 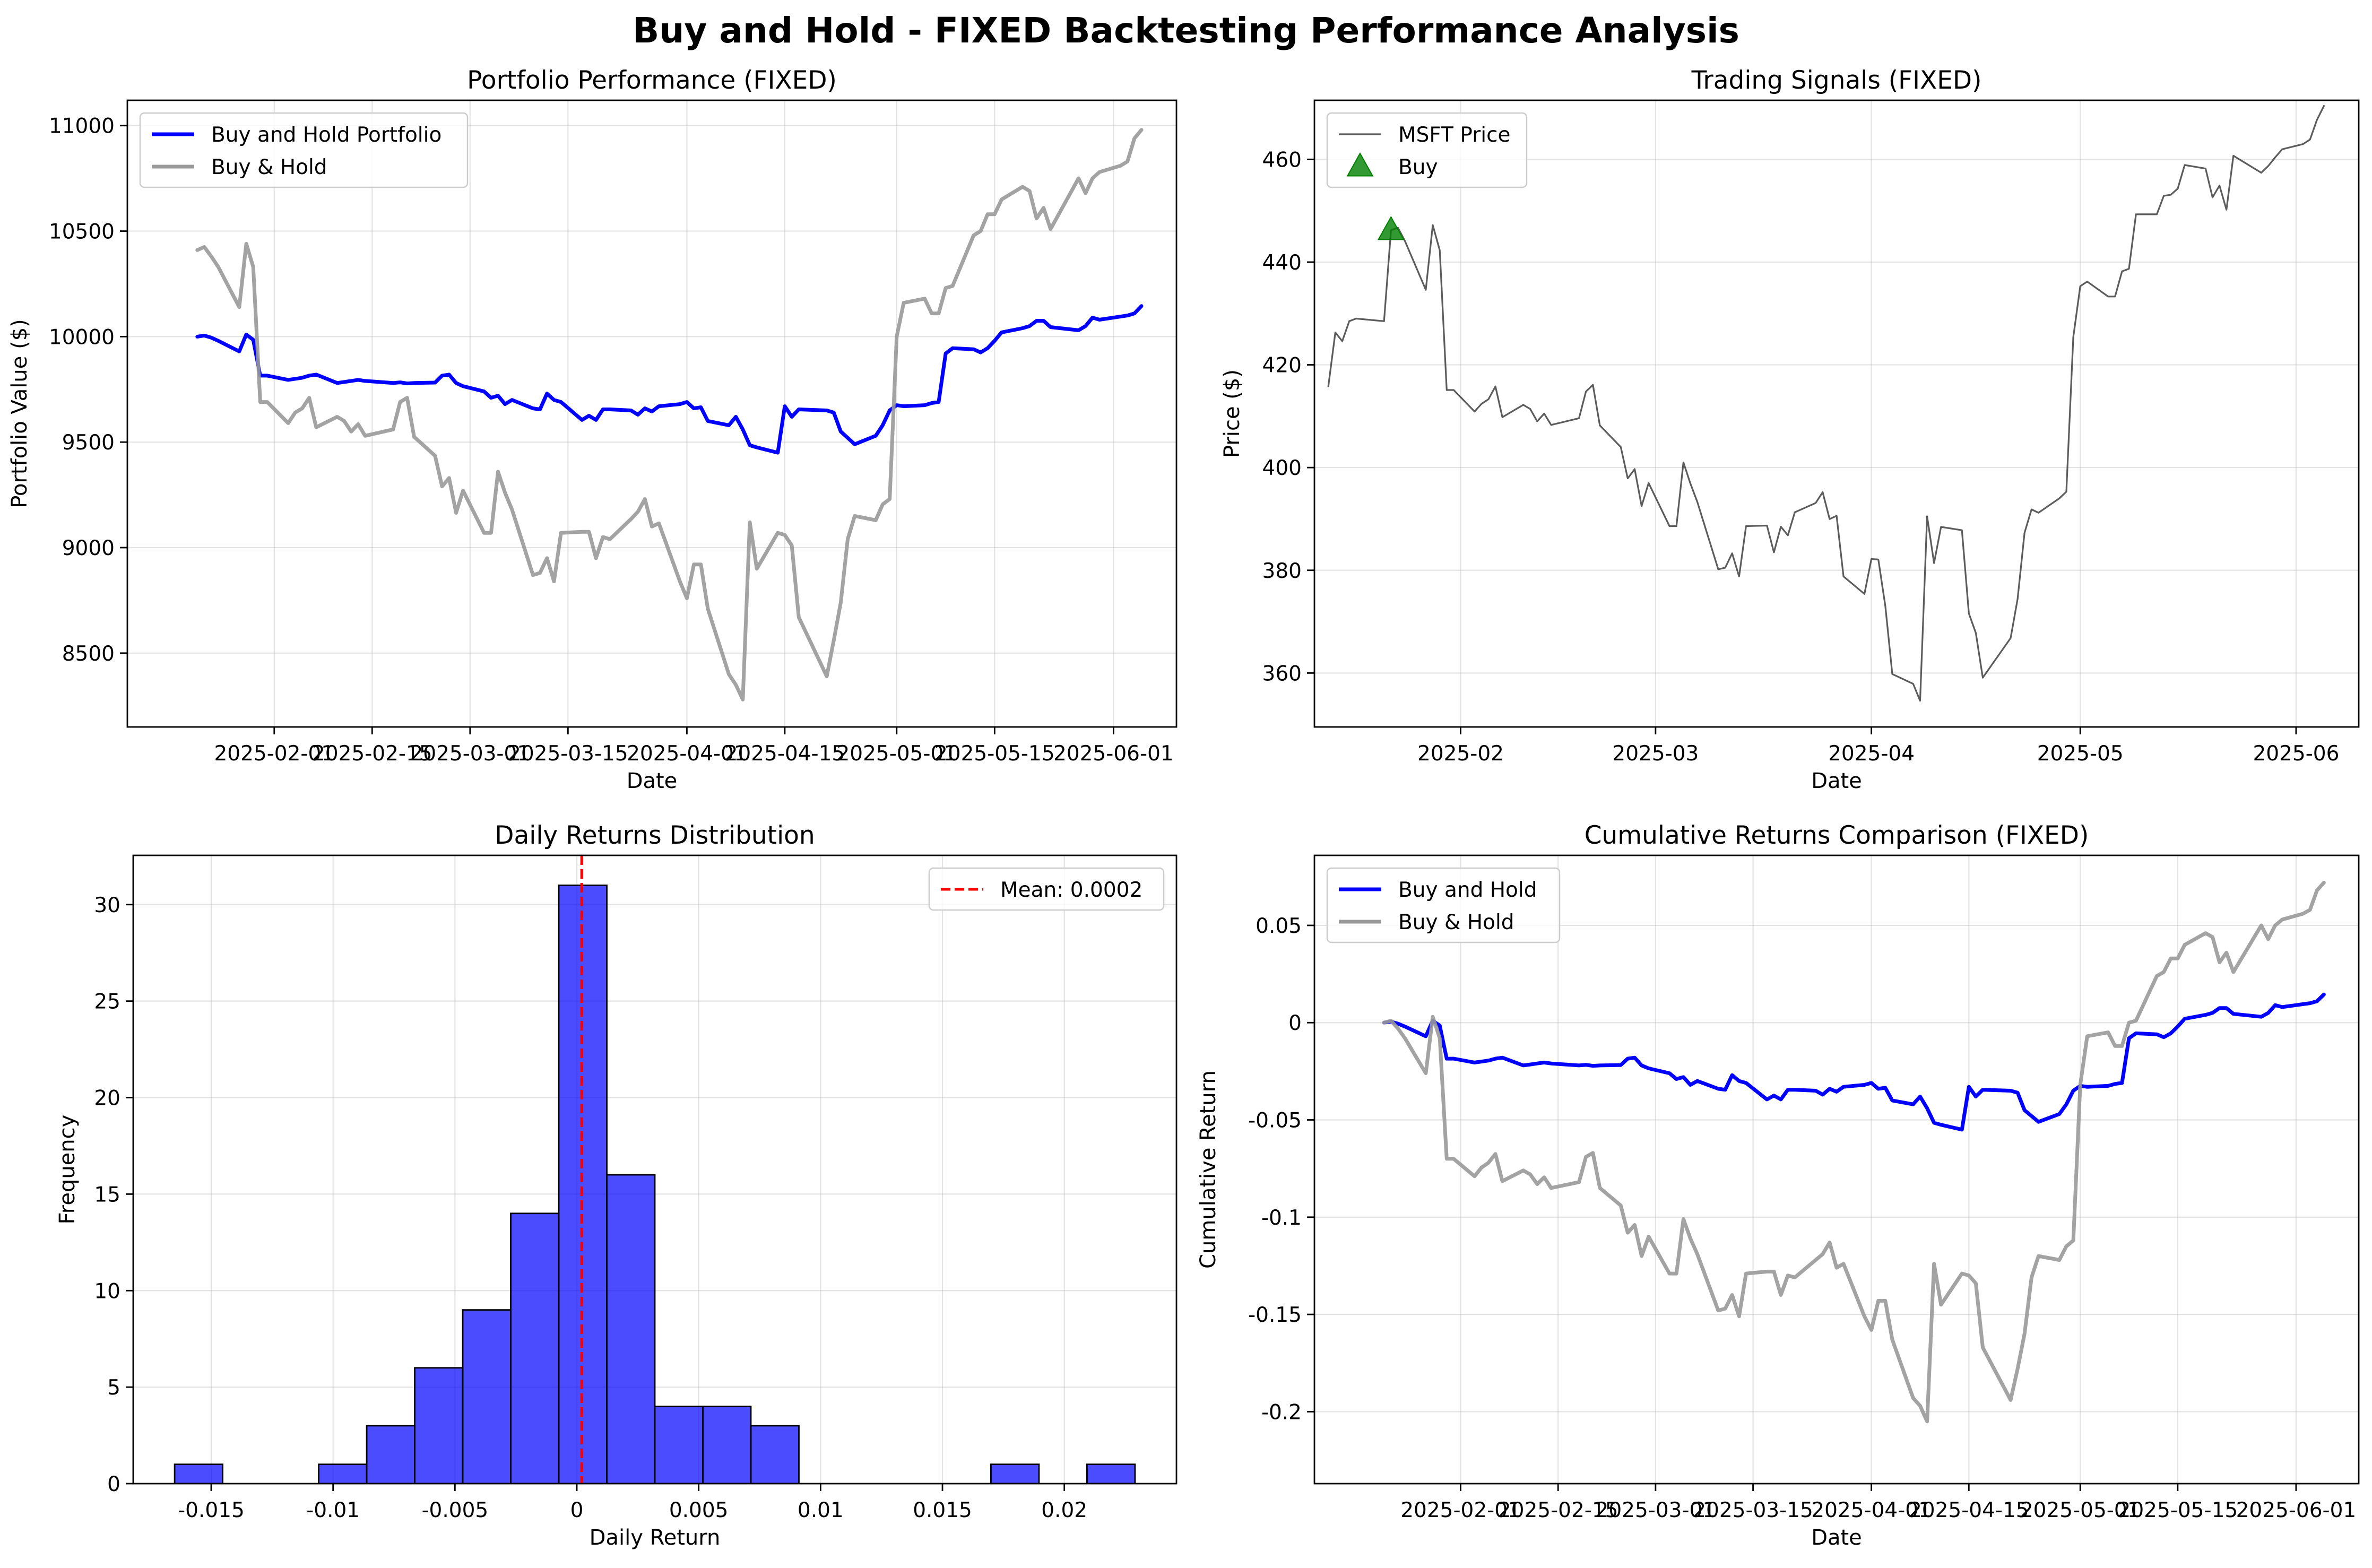 I want to click on x-tick-label: 2025-03, so click(x=1655, y=754).